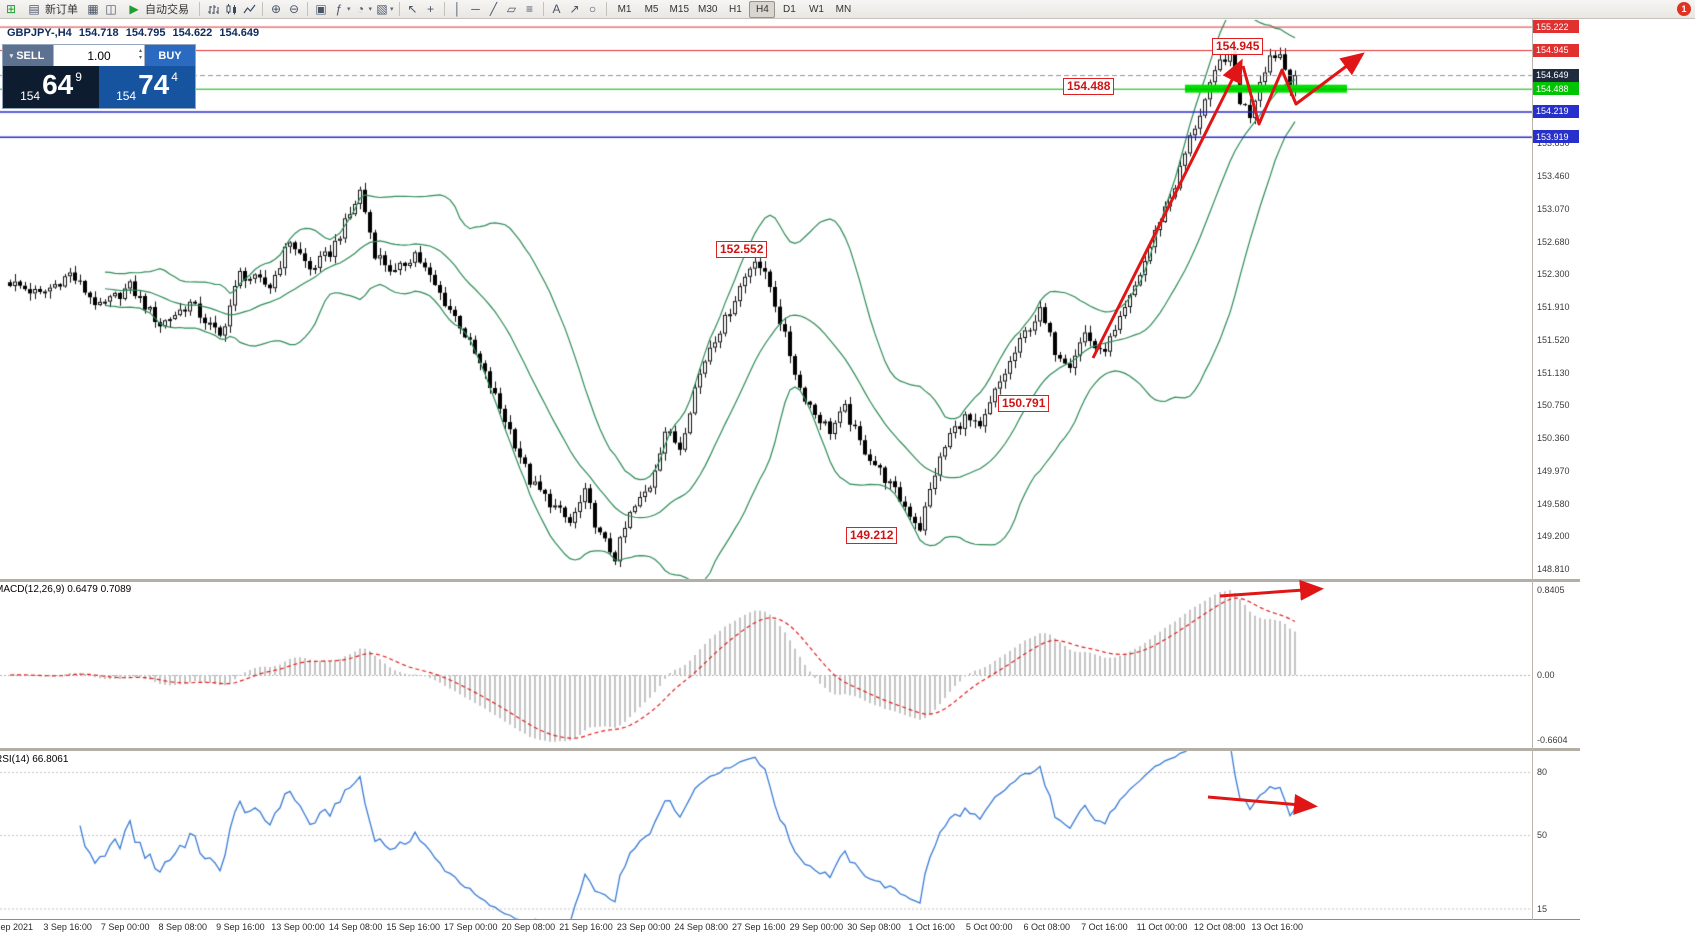 The width and height of the screenshot is (1695, 937). Describe the element at coordinates (360, 9) in the screenshot. I see `periods-icon: ◔` at that location.